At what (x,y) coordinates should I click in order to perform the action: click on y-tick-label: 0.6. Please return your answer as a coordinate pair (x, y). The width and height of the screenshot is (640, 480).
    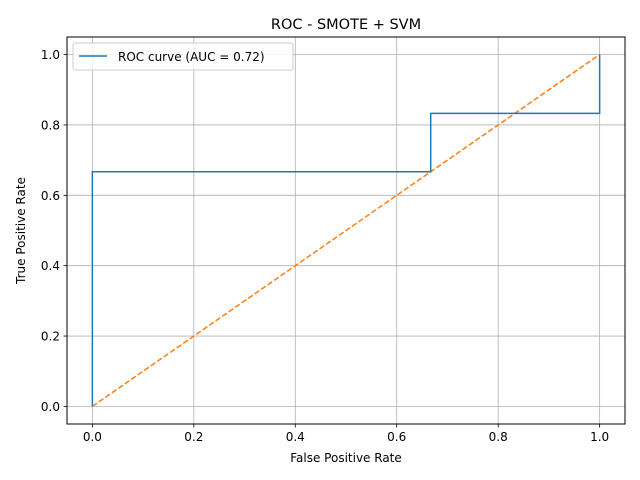
    Looking at the image, I should click on (50, 196).